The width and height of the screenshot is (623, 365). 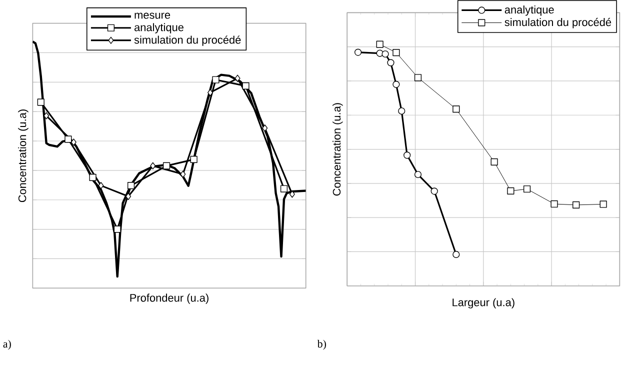 I want to click on x-axis-title: Profondeur (u.a), so click(x=169, y=299).